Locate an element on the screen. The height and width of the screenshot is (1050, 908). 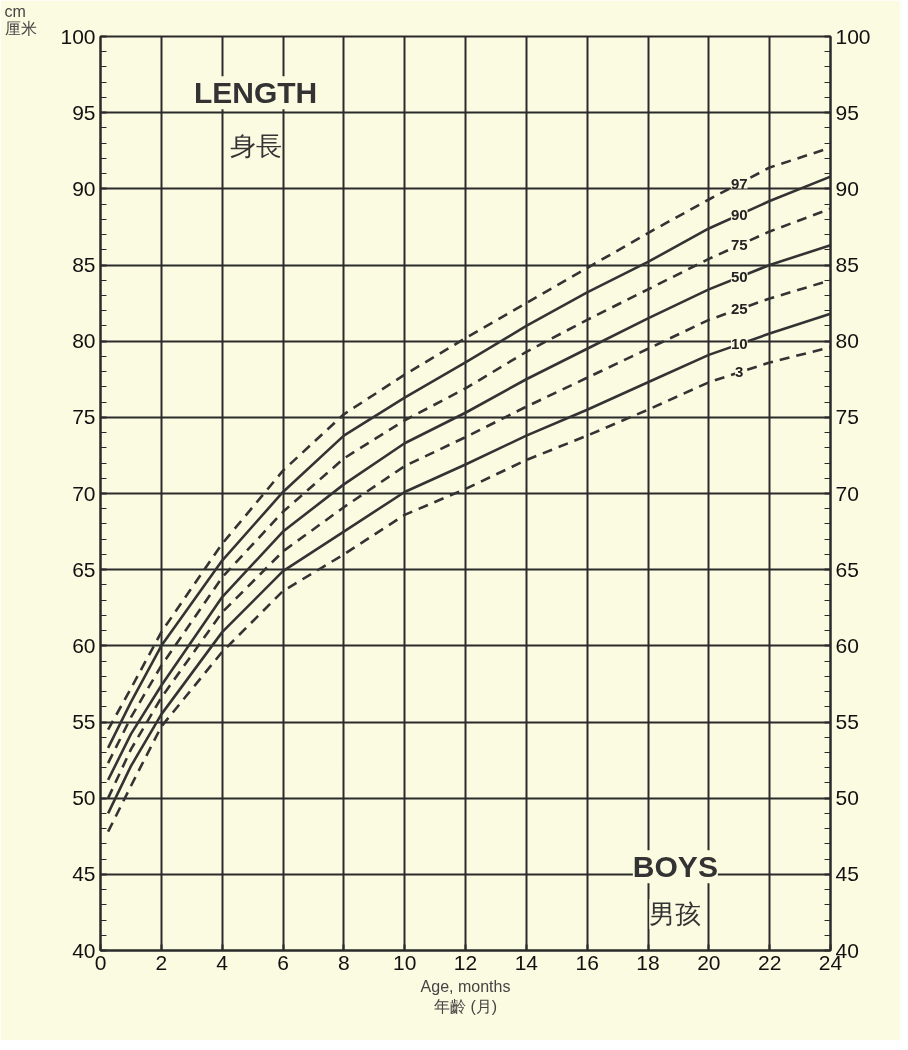
y-tick-label: 90 is located at coordinates (84, 188).